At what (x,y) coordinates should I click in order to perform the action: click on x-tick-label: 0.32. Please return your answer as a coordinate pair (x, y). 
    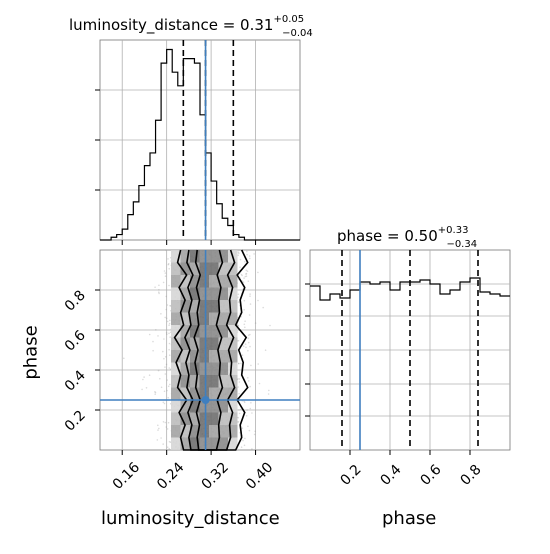
    Looking at the image, I should click on (215, 475).